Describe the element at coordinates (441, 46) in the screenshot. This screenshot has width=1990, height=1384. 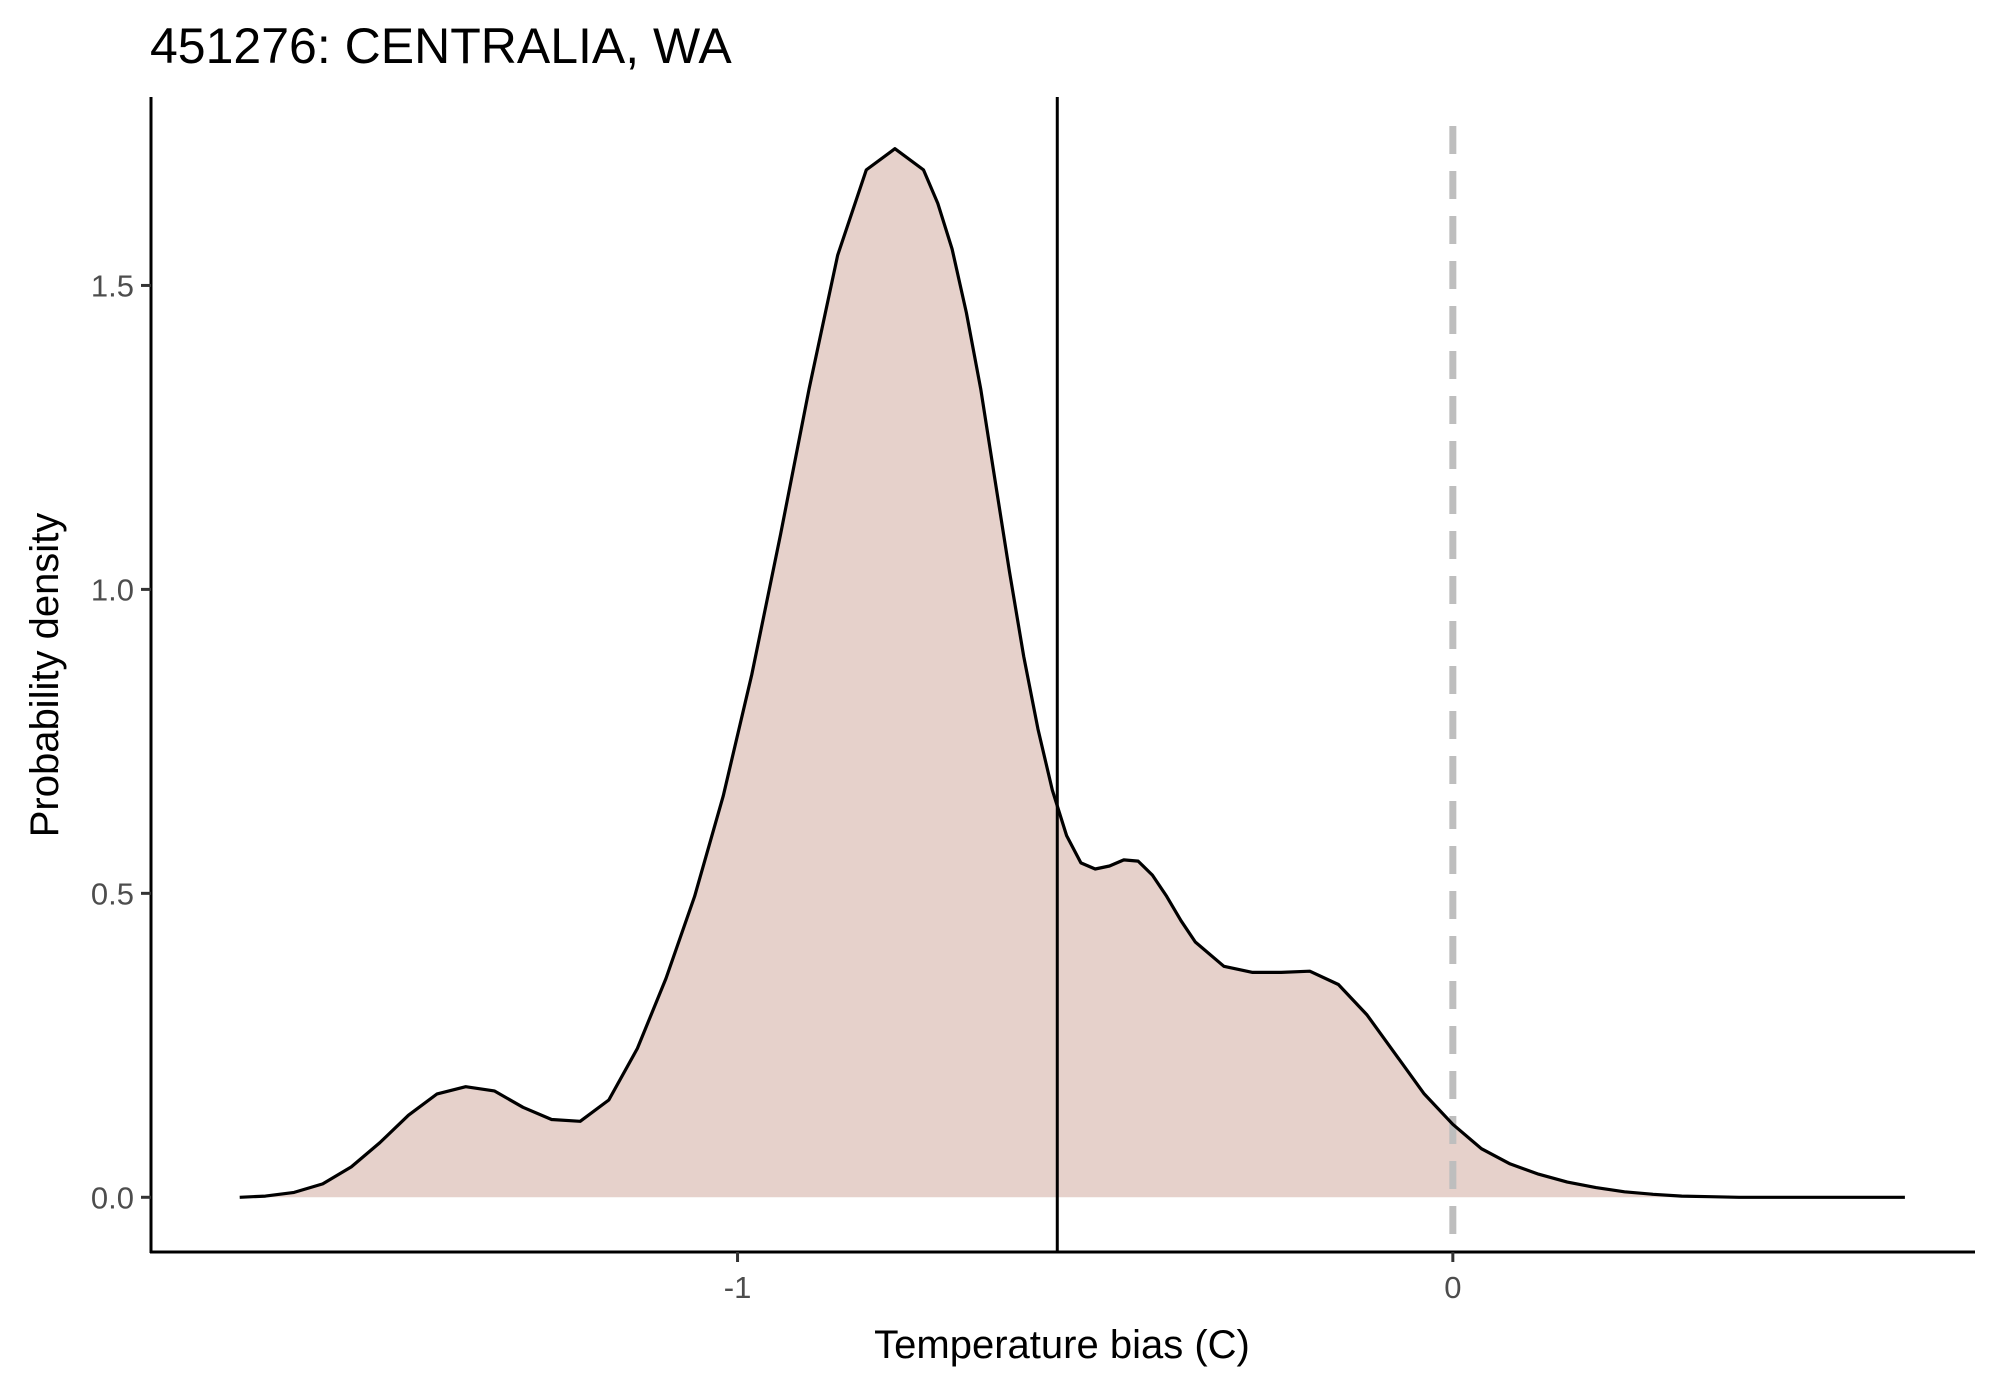
I see `chart-title: 451276: CENTRALIA, WA` at that location.